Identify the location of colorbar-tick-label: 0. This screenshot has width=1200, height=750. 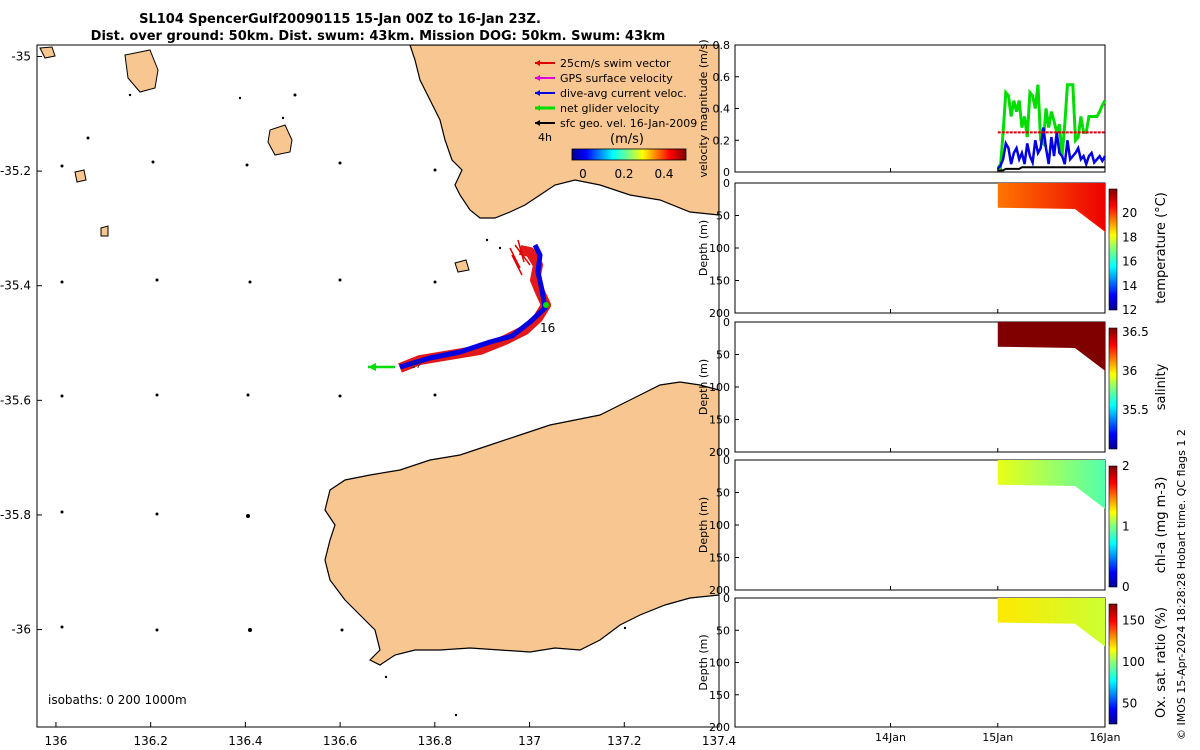
(1126, 587).